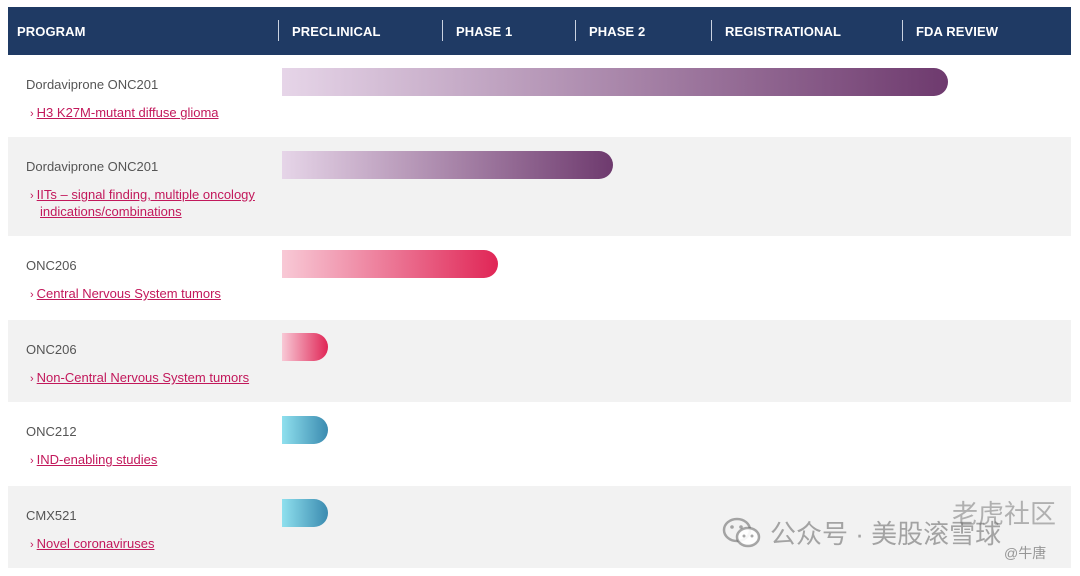 The width and height of the screenshot is (1080, 576). What do you see at coordinates (94, 459) in the screenshot?
I see `indication-link: › IND-enabling studies` at bounding box center [94, 459].